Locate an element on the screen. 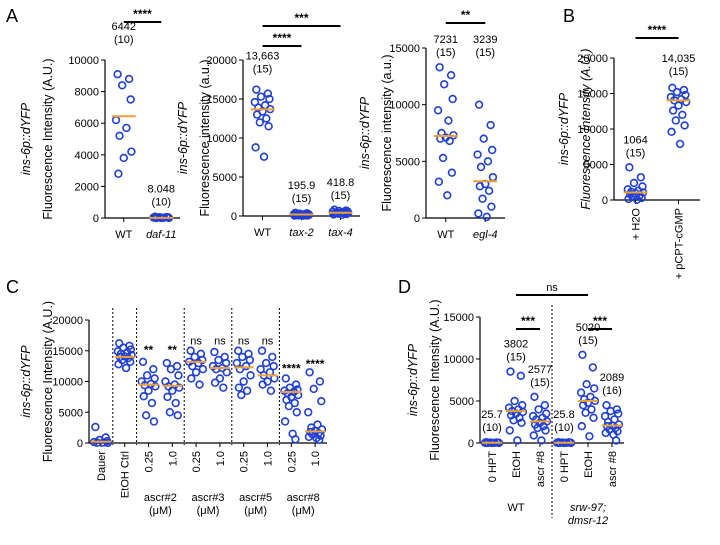  significance-label: ns is located at coordinates (244, 342).